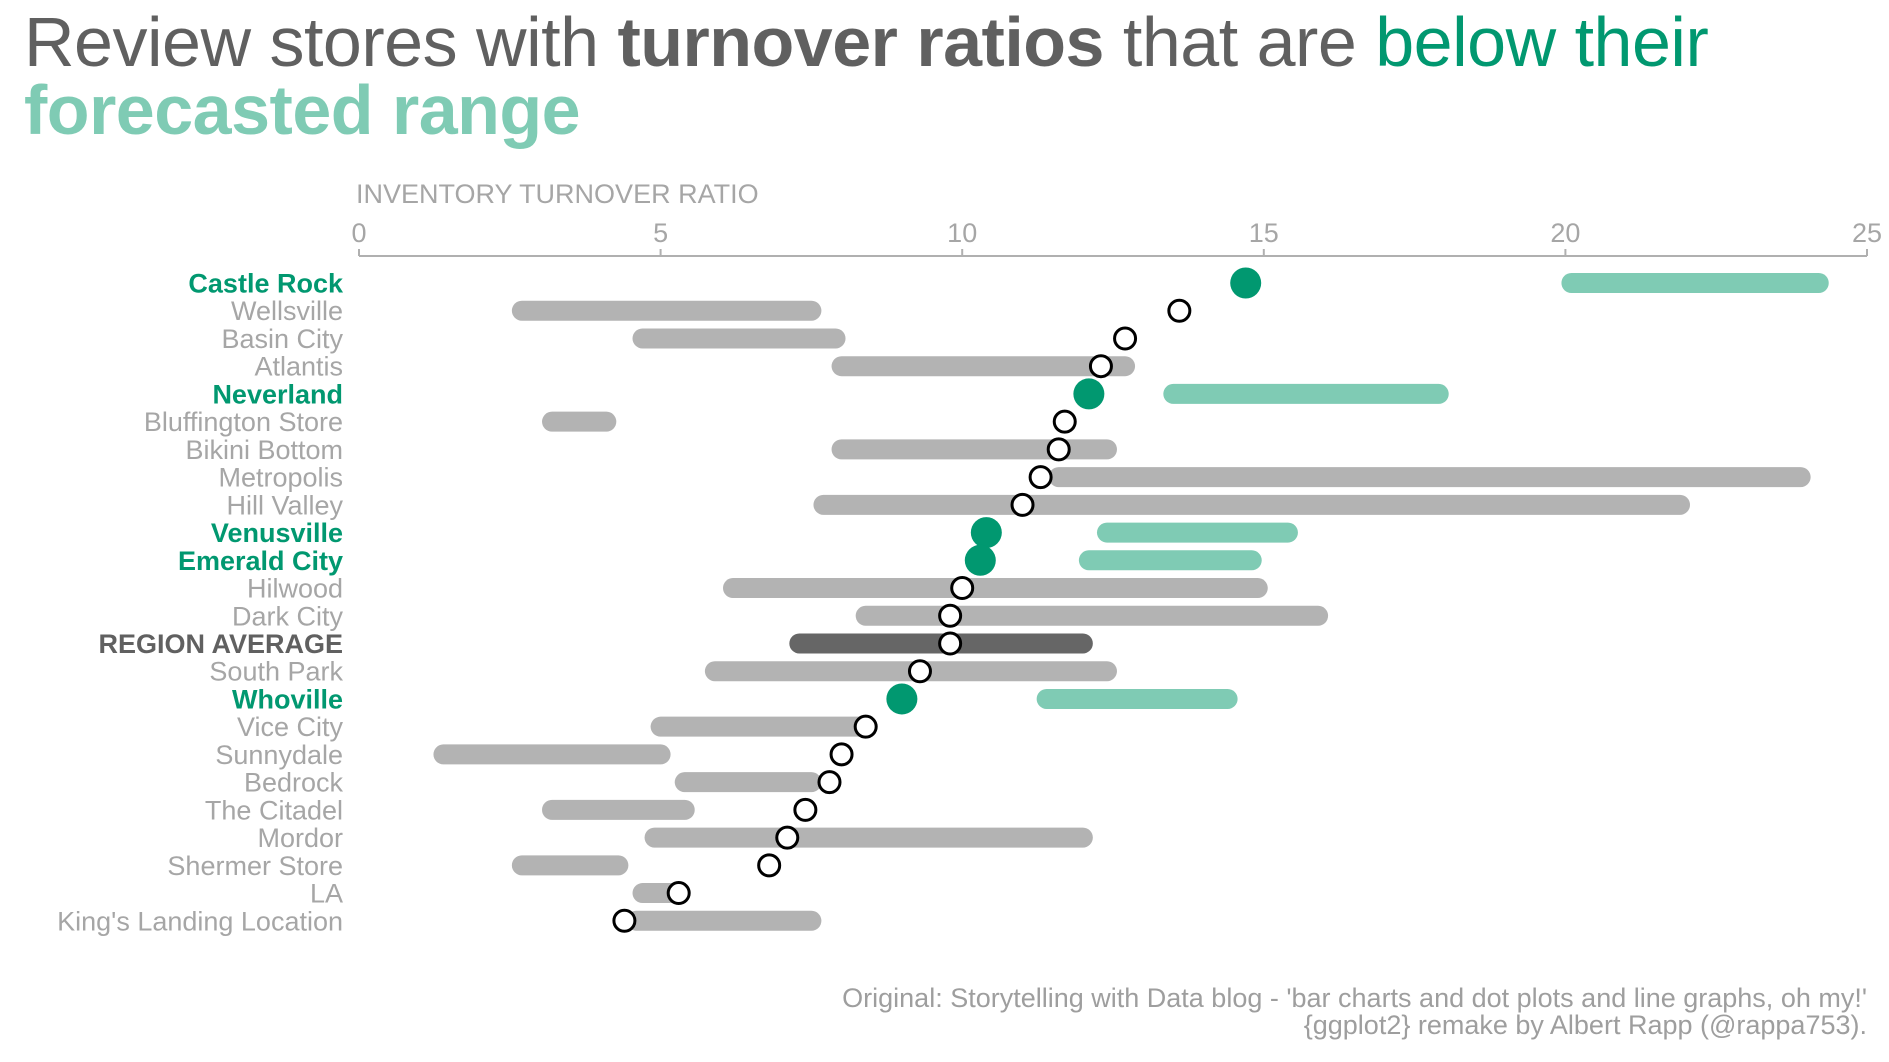  I want to click on store-label: Whoville, so click(287, 699).